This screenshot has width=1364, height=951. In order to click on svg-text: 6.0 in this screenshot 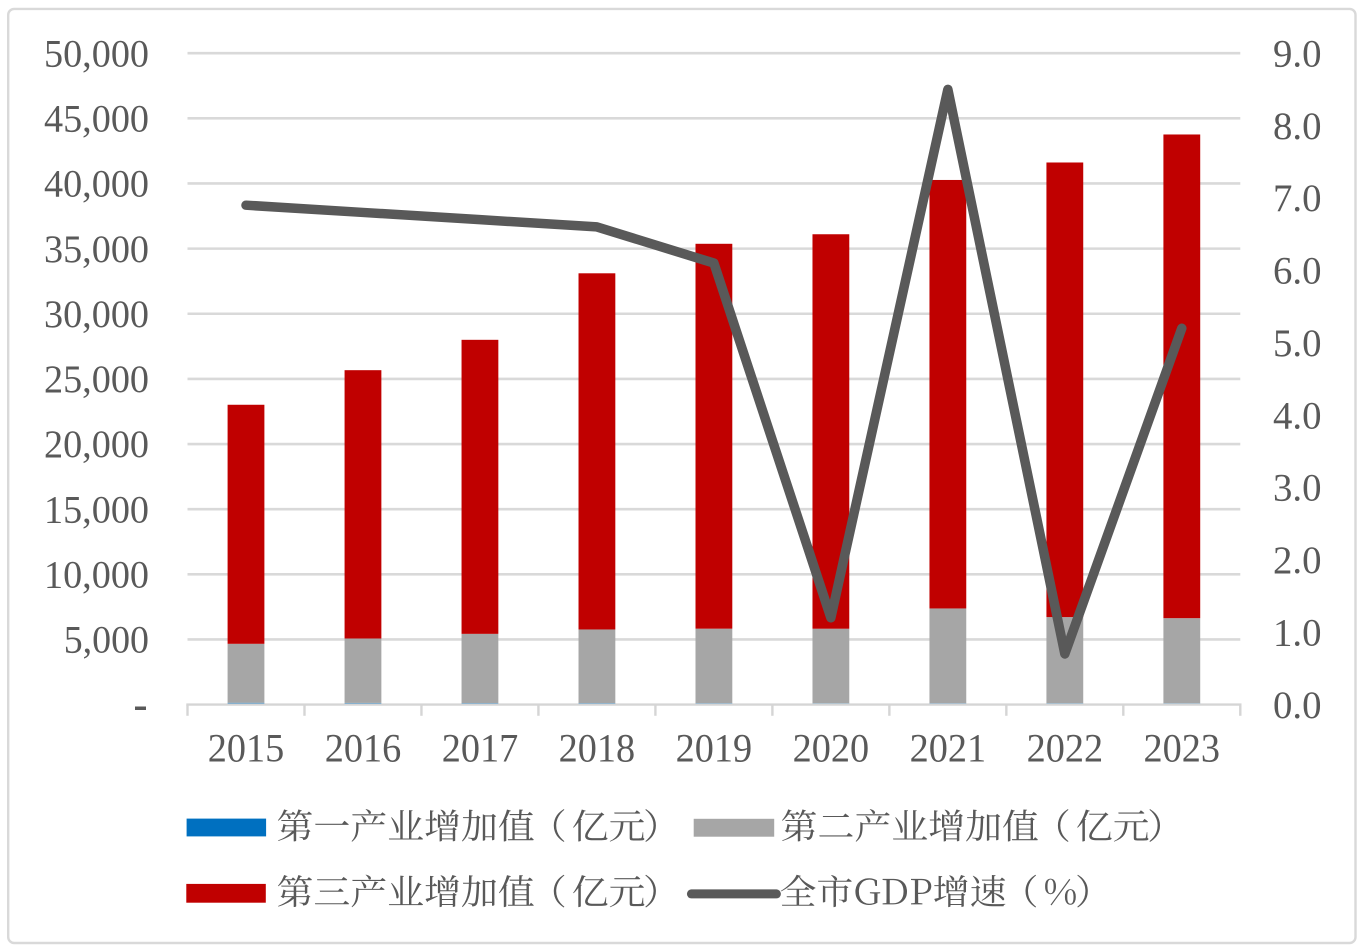, I will do `click(1297, 271)`.